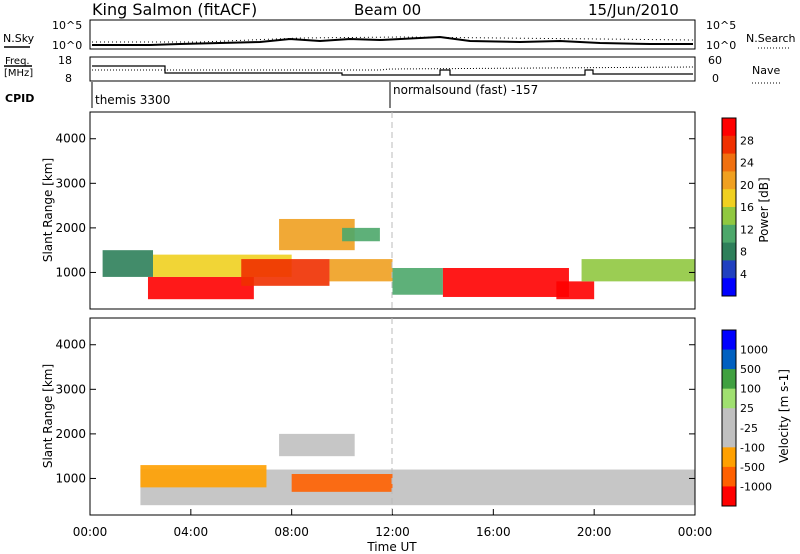 This screenshot has height=554, width=800. I want to click on beam-title: Beam 00, so click(387, 10).